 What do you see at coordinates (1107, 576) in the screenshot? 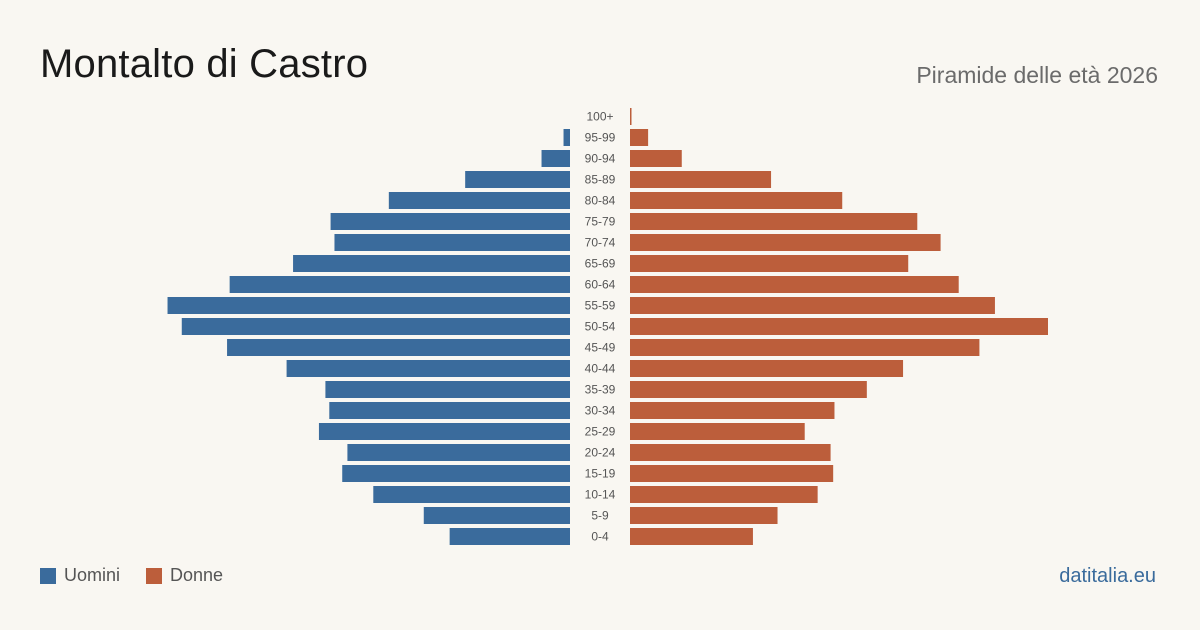
I see `source-link: datitalia.eu` at bounding box center [1107, 576].